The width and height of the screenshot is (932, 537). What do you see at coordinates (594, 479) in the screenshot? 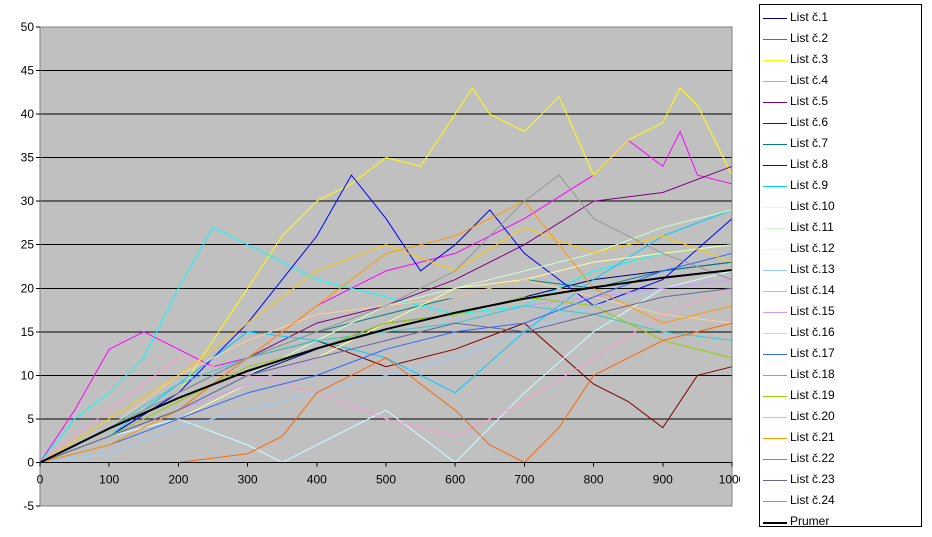
I see `x-tick-label: 800` at bounding box center [594, 479].